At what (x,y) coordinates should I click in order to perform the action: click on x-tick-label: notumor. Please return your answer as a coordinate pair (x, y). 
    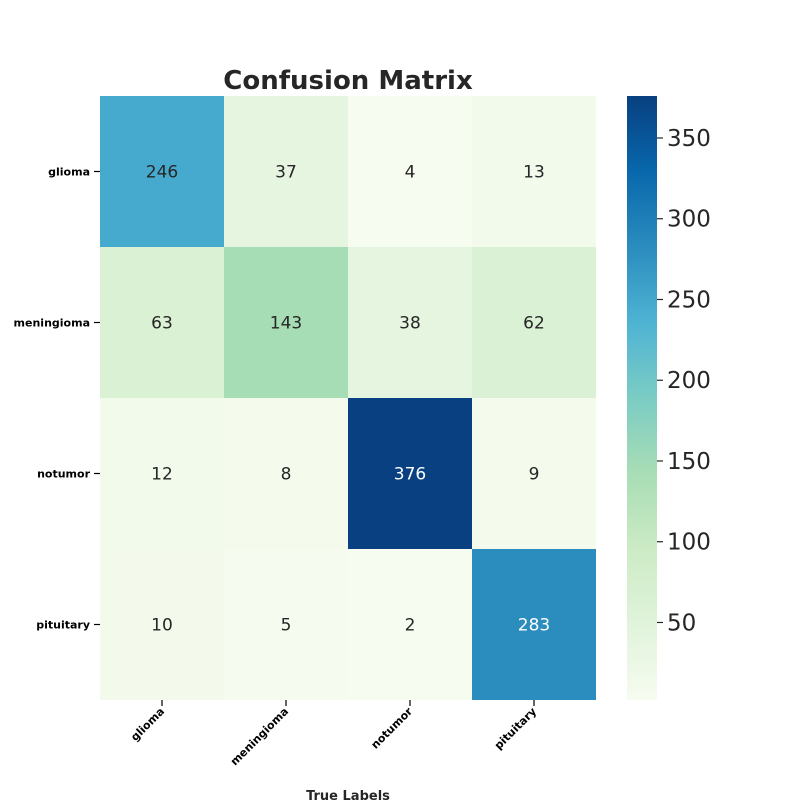
    Looking at the image, I should click on (392, 728).